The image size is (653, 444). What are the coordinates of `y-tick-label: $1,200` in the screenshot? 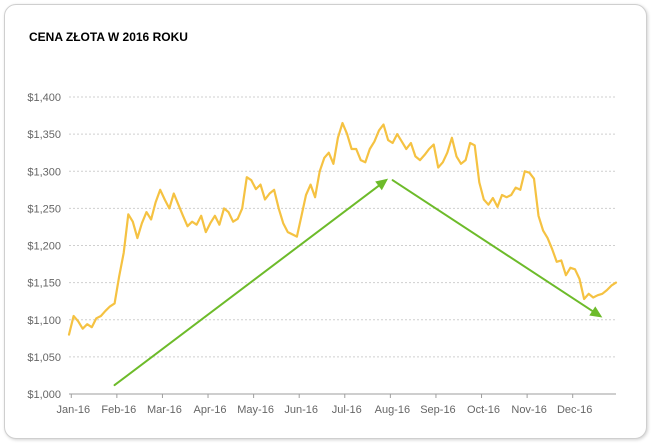 It's located at (44, 247).